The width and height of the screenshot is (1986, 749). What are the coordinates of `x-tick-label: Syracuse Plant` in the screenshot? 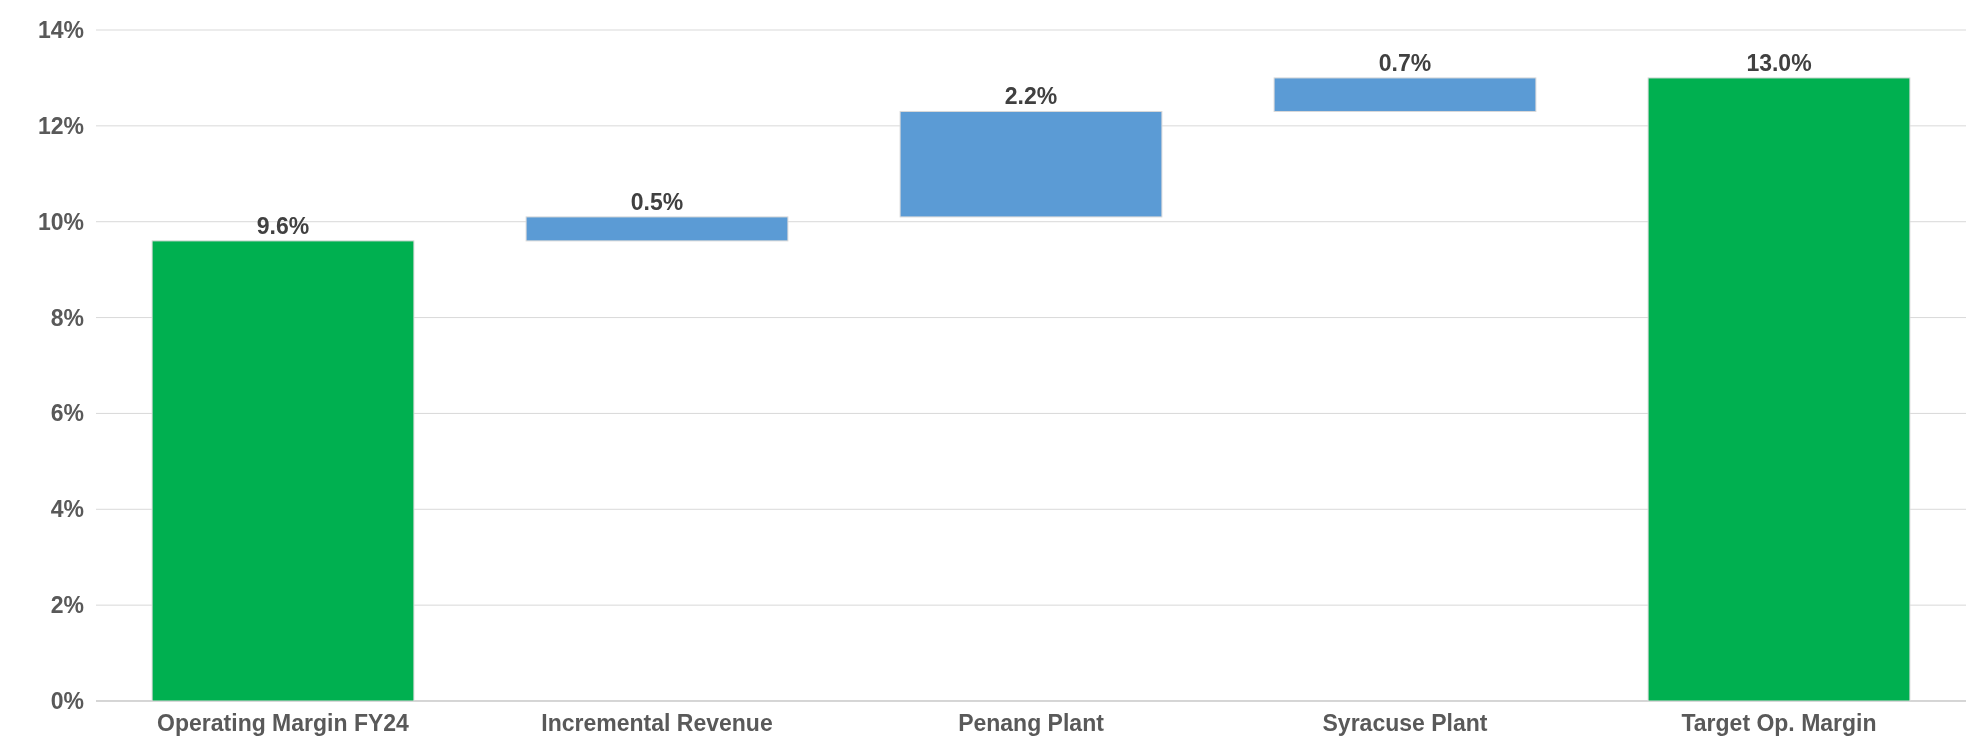 It's located at (1405, 723).